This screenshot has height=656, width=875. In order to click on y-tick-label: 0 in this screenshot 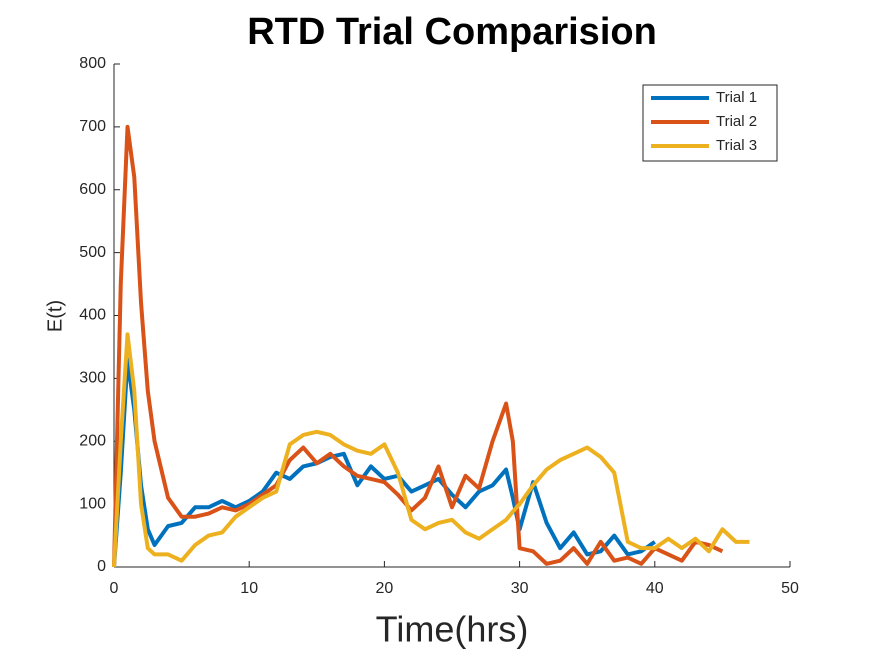, I will do `click(101, 566)`.